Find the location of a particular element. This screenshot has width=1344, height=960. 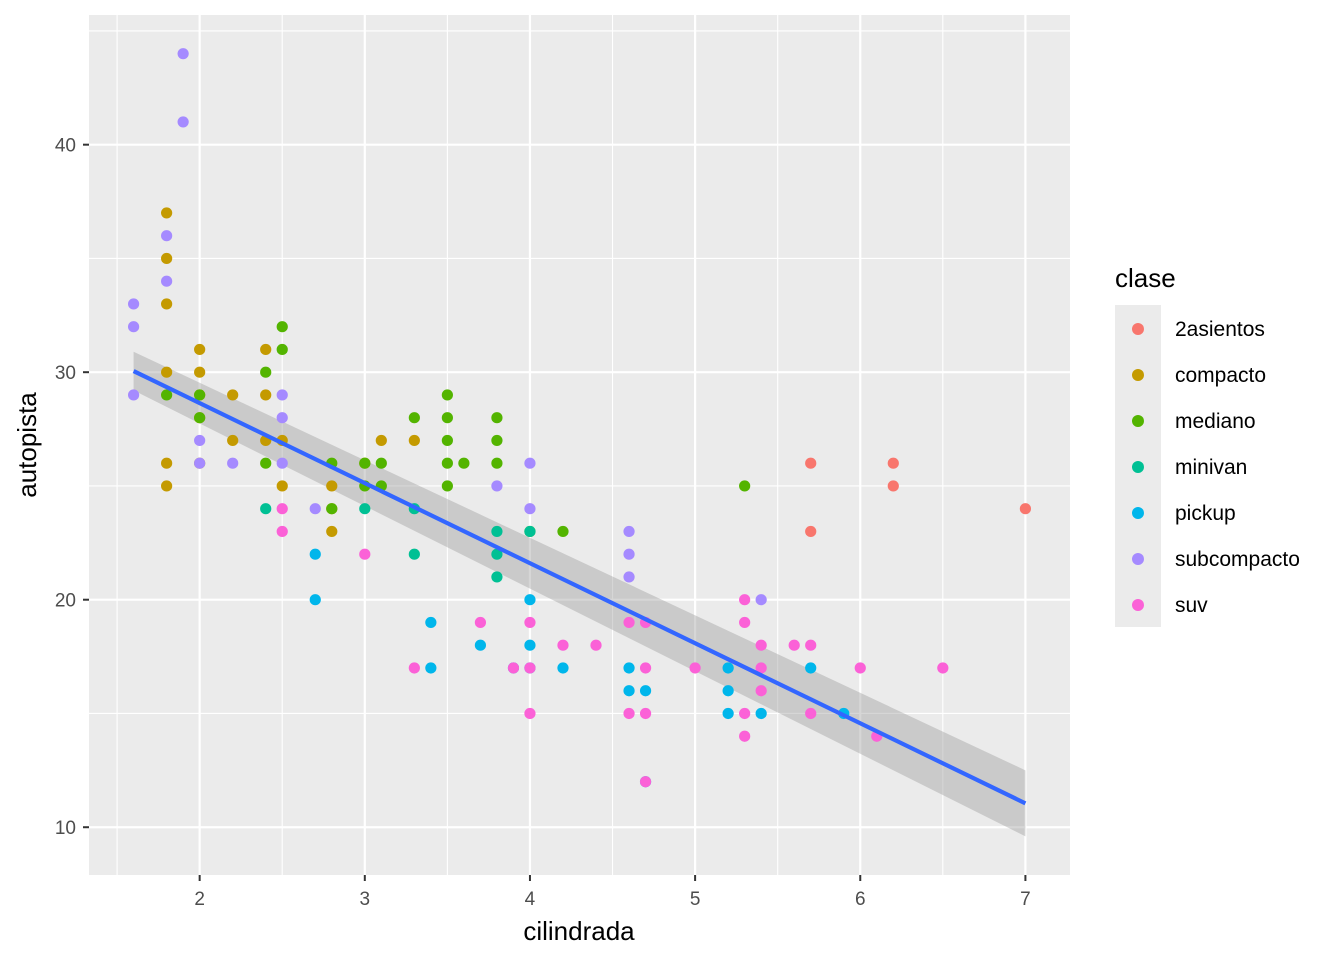

legend-key-subcompacto is located at coordinates (1138, 559).